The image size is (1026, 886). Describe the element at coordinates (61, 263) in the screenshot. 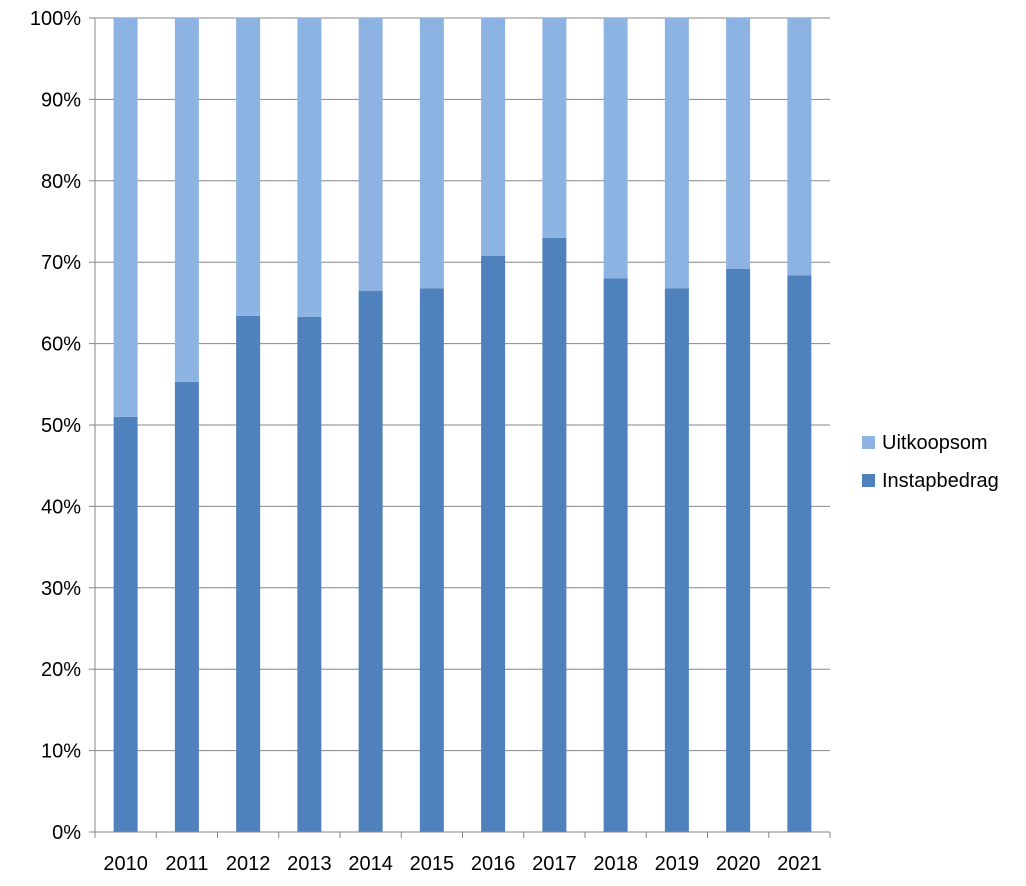

I see `y-tick-label: 70%` at that location.